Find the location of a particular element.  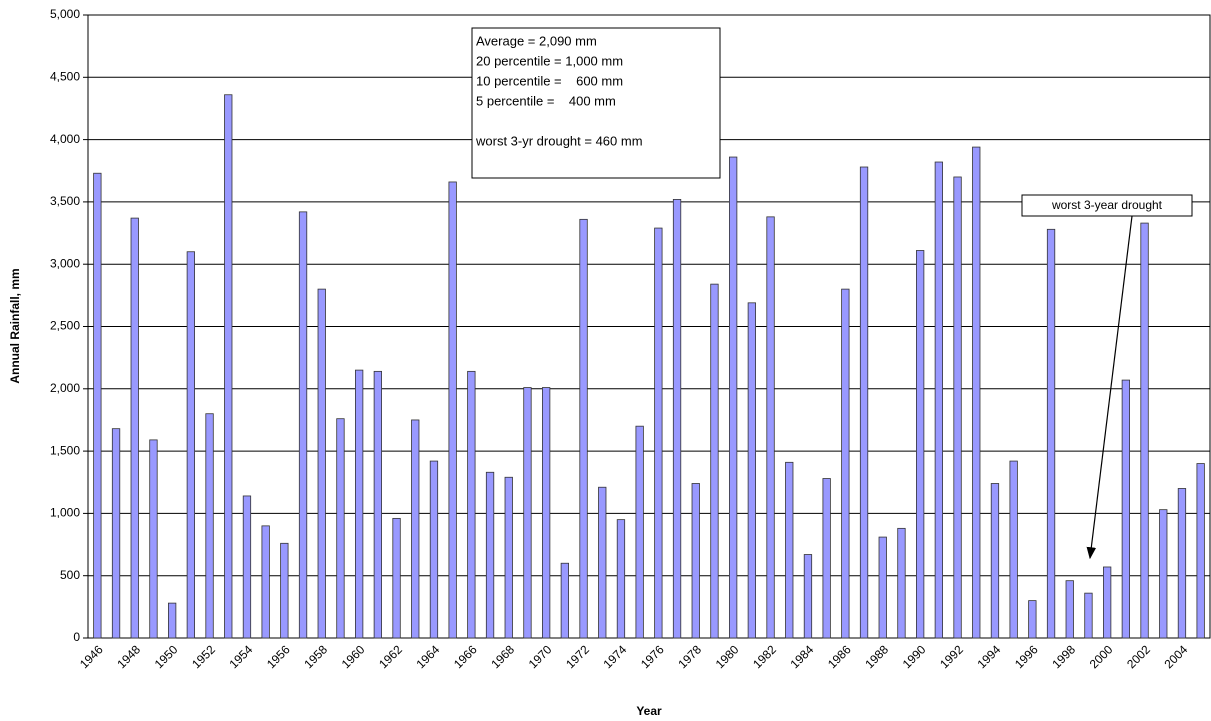

x-tick-label: 1956 is located at coordinates (278, 656).